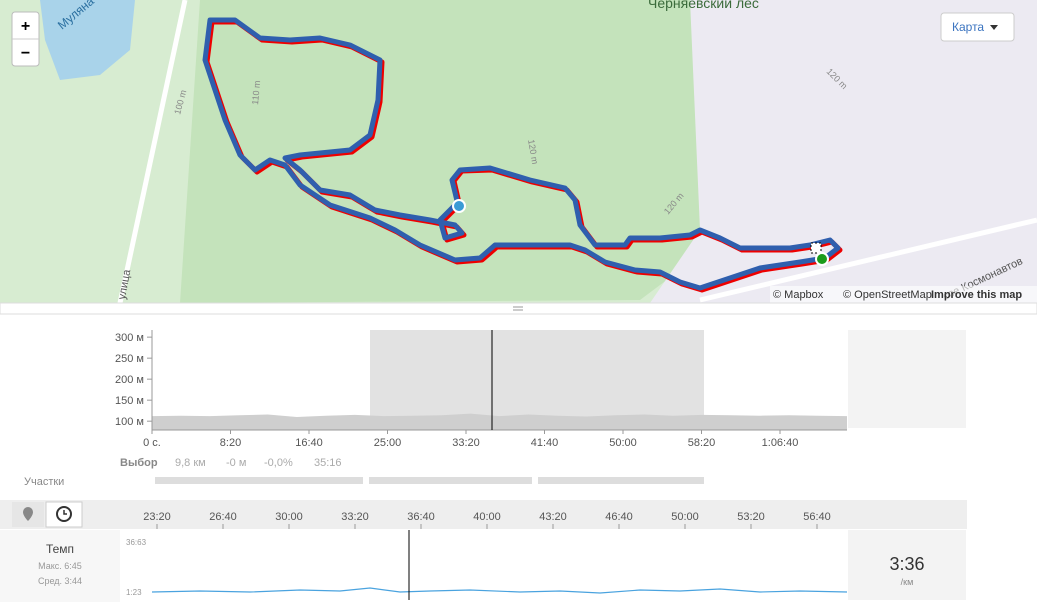  I want to click on y-tick-label: 300 м, so click(129, 338).